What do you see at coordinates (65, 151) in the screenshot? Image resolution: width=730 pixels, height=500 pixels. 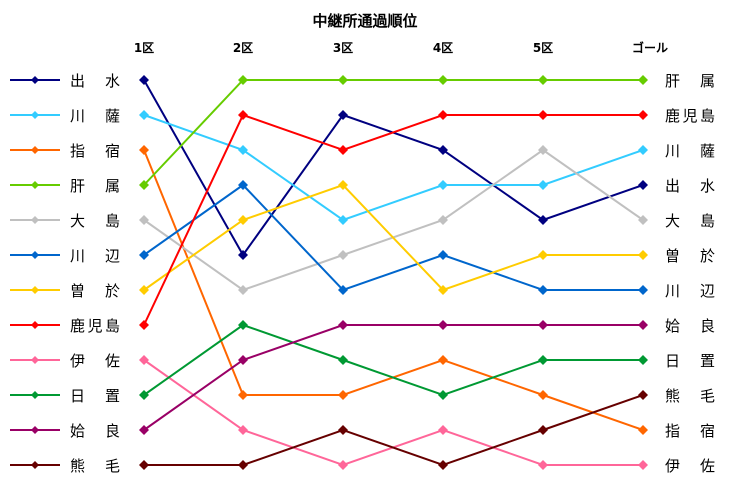 I see `legend-item: 指 宿` at bounding box center [65, 151].